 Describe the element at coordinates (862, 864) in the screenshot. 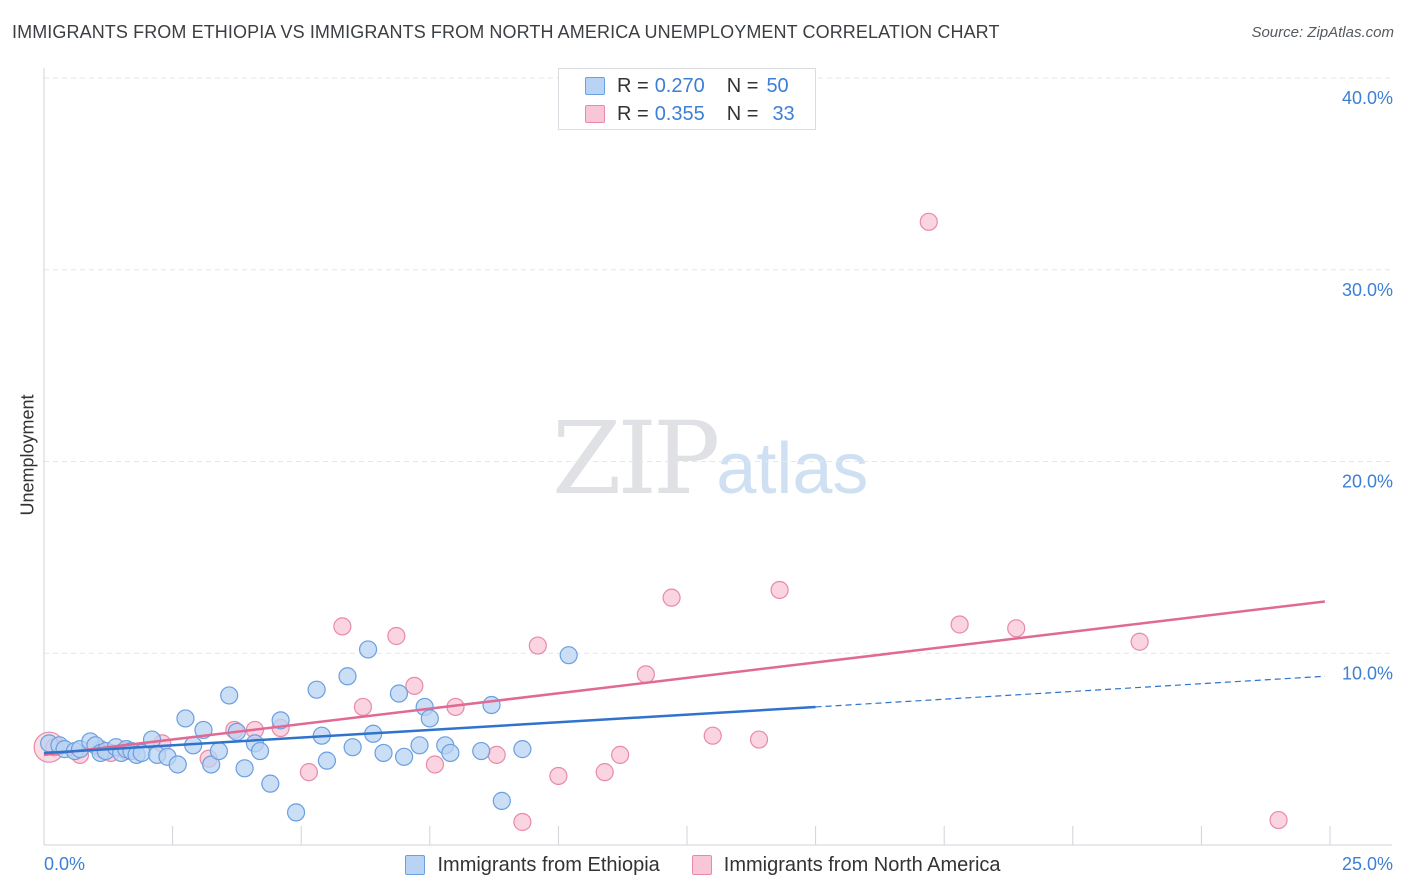

I see `legend-label-north-america: Immigrants from North America` at that location.